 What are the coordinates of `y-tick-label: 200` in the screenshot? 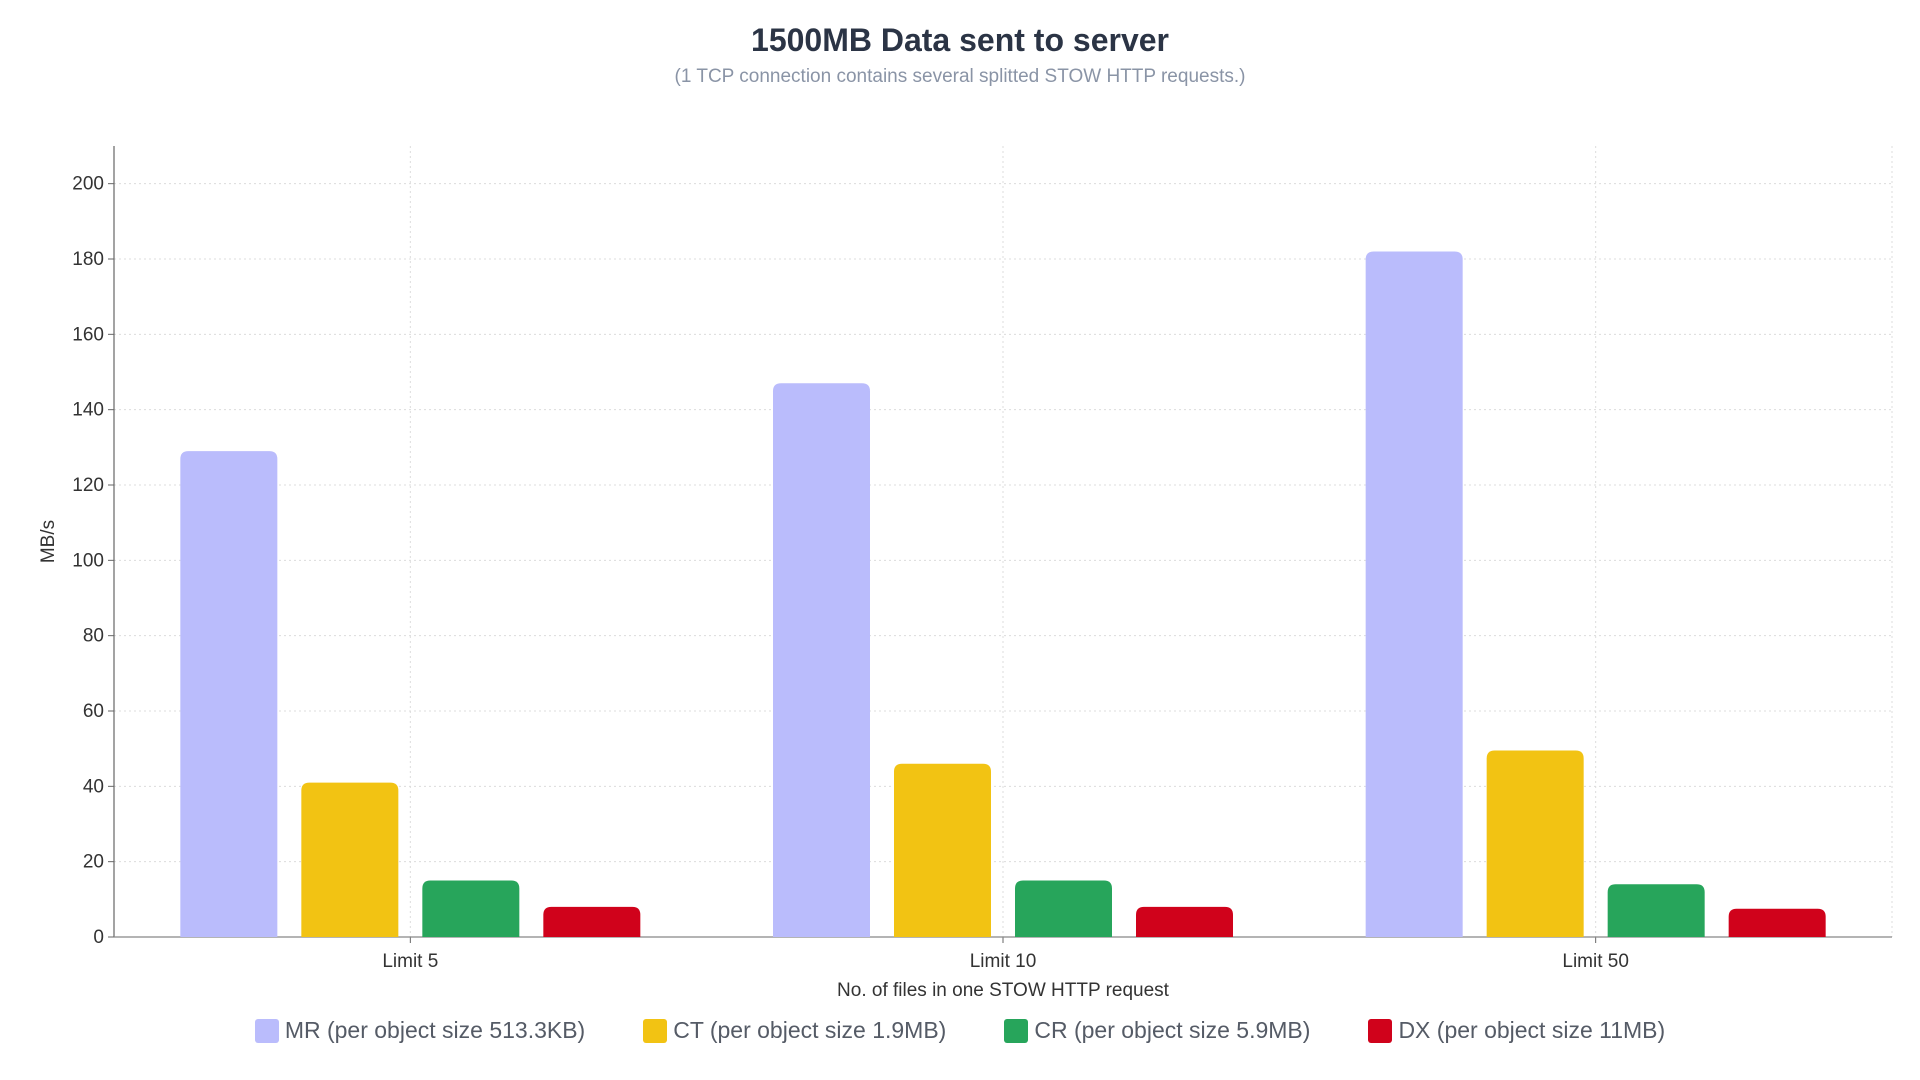 It's located at (88, 184).